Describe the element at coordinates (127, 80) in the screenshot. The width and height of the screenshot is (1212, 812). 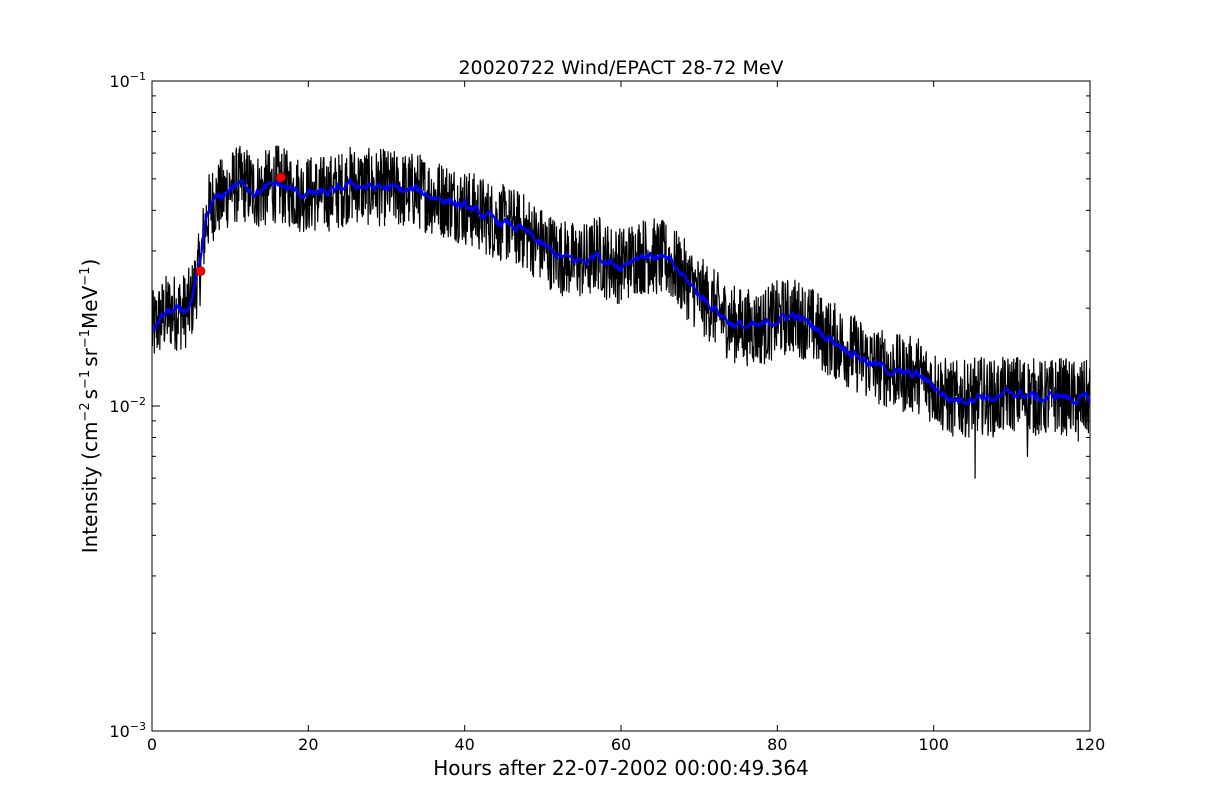
I see `y-tick-label: 10⁻¹` at that location.